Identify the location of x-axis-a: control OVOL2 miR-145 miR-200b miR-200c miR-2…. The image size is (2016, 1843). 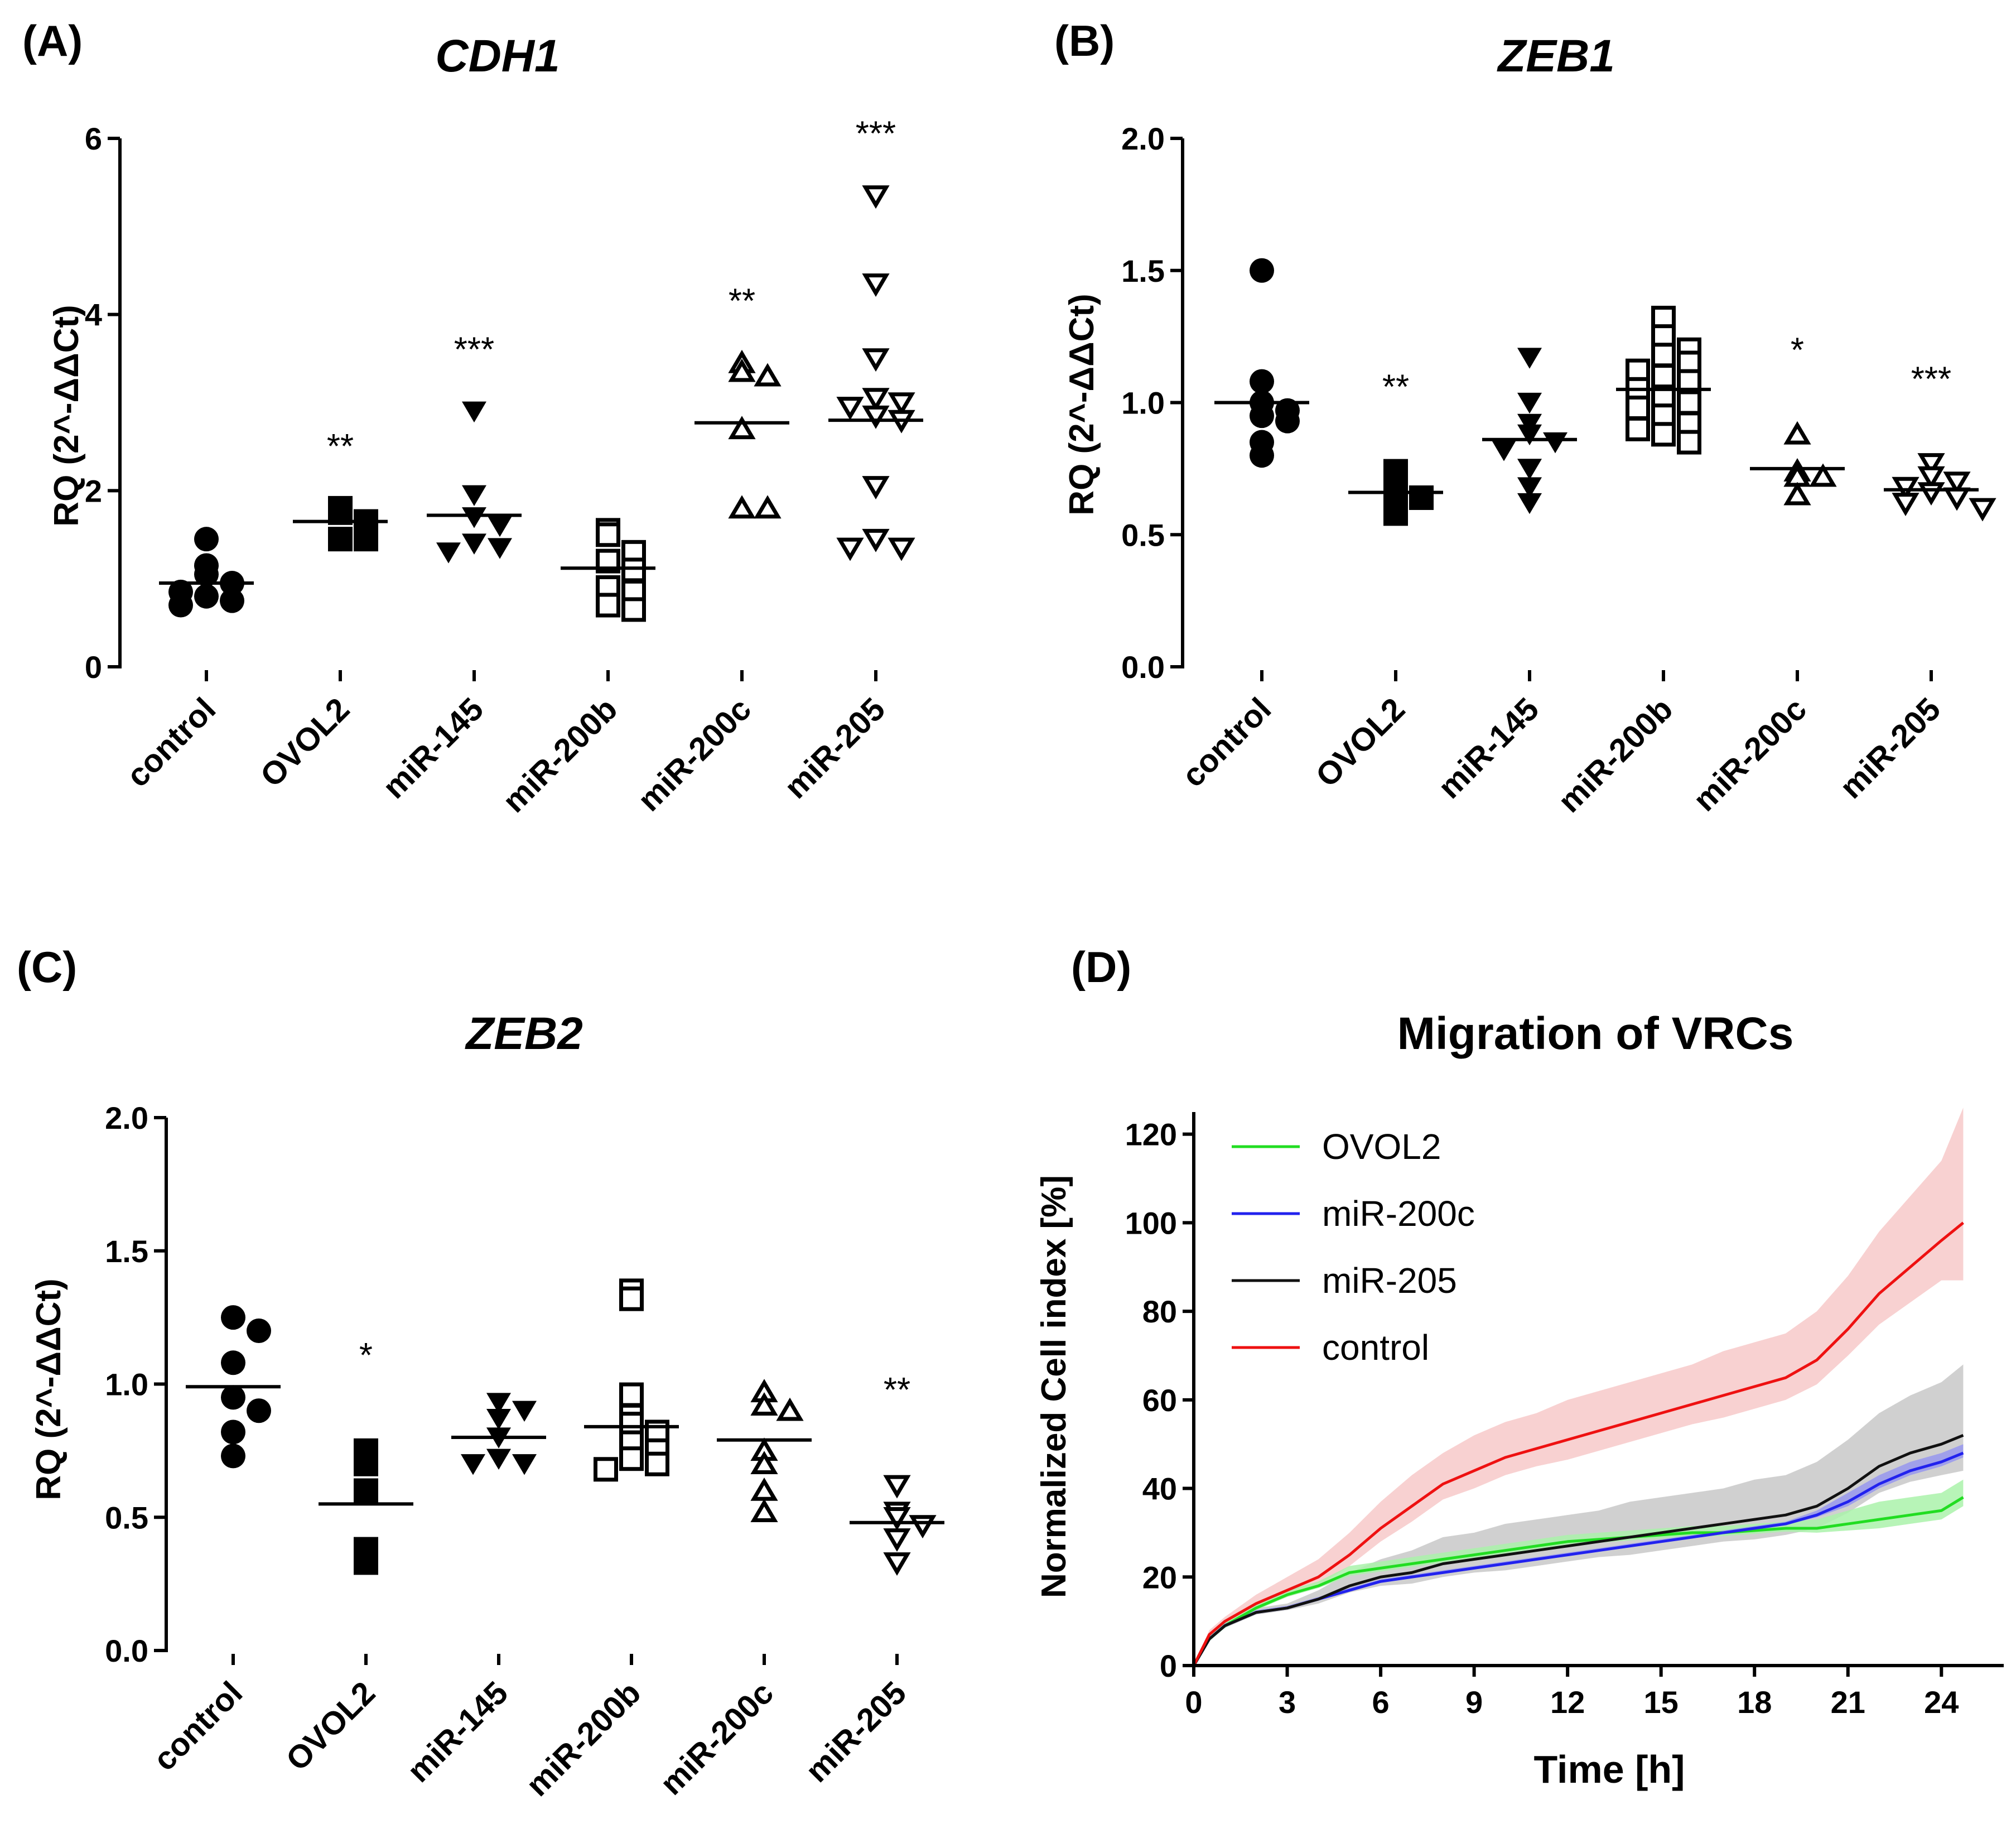
(505, 745).